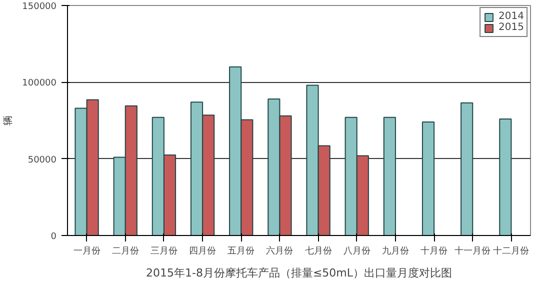 This screenshot has width=550, height=284. I want to click on x-tick-label: 三月份, so click(164, 251).